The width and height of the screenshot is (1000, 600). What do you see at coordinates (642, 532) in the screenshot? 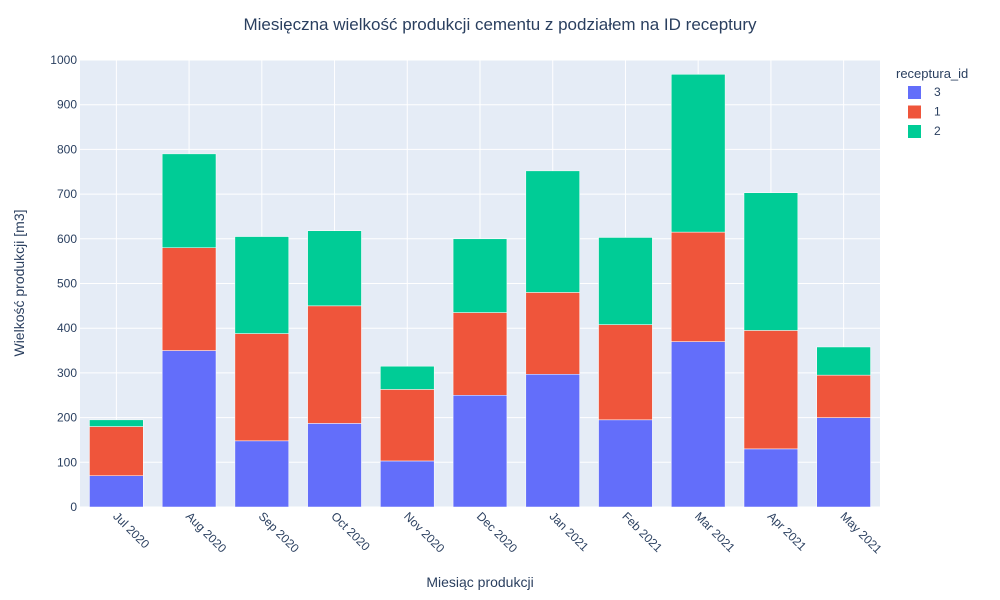
I see `x-tick-label: Feb 2021` at bounding box center [642, 532].